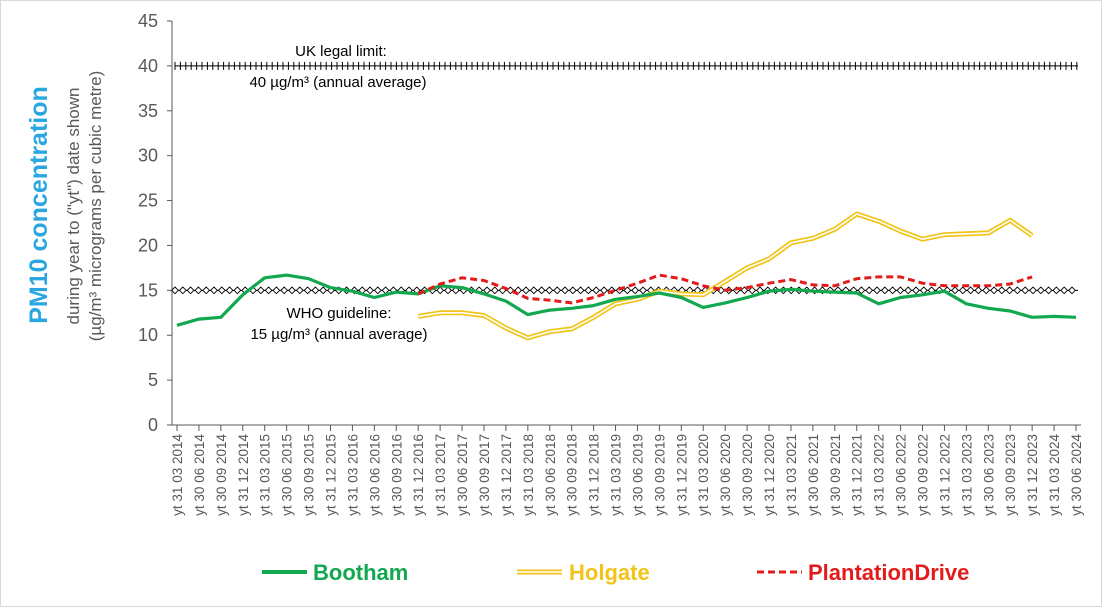 This screenshot has height=607, width=1102. I want to click on x-tick-label: yt 31 12 2019, so click(681, 475).